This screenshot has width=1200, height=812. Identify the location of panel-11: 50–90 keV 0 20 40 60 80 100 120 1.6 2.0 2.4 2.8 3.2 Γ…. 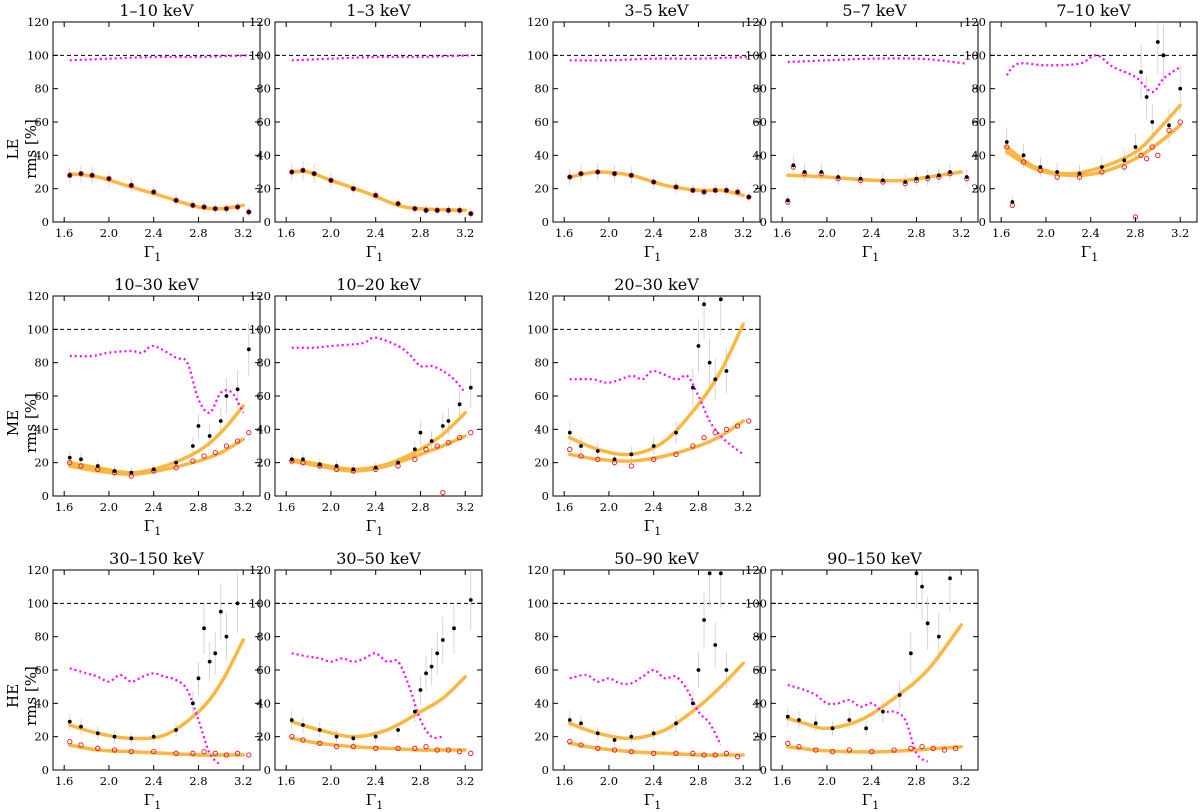
(644, 680).